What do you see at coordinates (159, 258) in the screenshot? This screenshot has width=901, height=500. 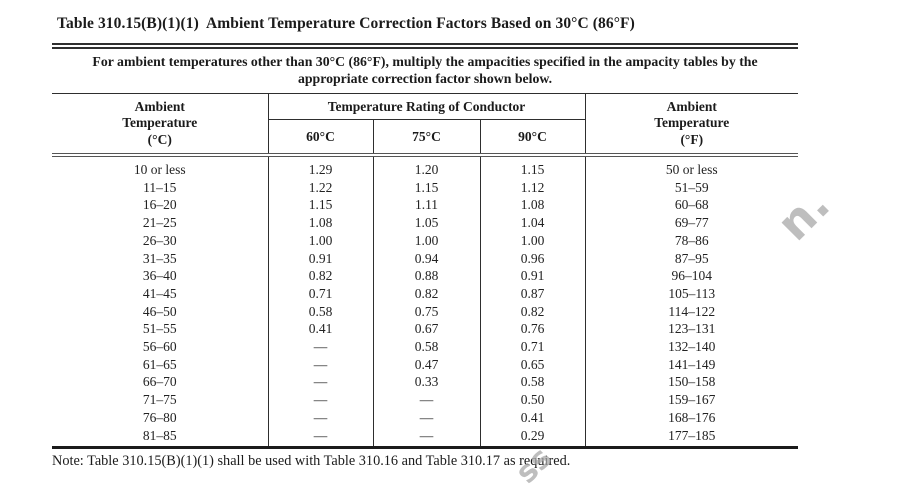 I see `table-cell: 31–35` at bounding box center [159, 258].